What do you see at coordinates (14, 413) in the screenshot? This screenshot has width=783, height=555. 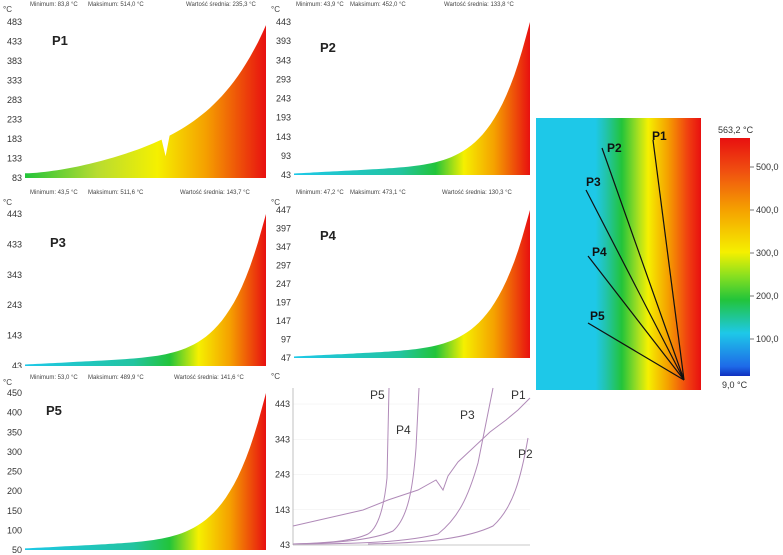 I see `y-tick-label: 400` at bounding box center [14, 413].